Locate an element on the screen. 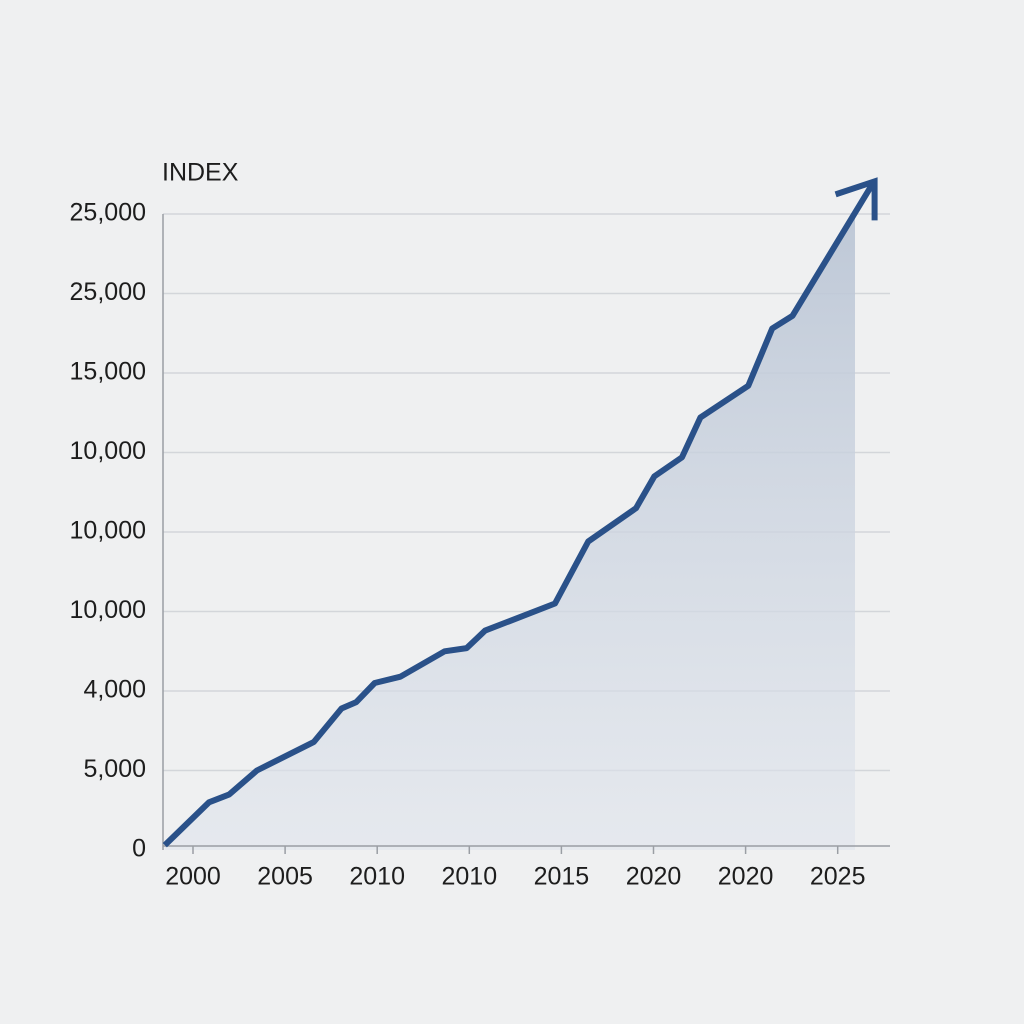 The image size is (1024, 1024). x-tick-label: 2025 is located at coordinates (838, 877).